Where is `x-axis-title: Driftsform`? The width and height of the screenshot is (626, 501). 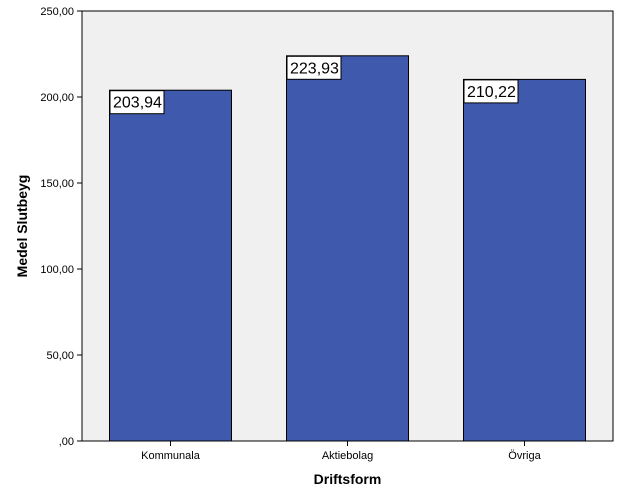 x-axis-title: Driftsform is located at coordinates (348, 479).